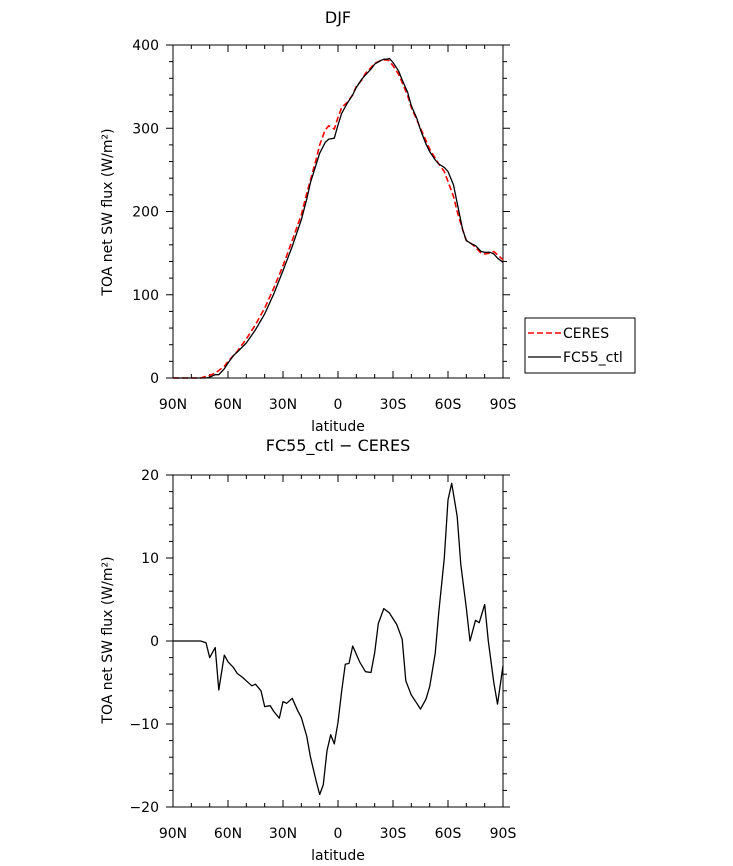 Image resolution: width=733 pixels, height=866 pixels. What do you see at coordinates (144, 725) in the screenshot?
I see `y-tick-label: −10` at bounding box center [144, 725].